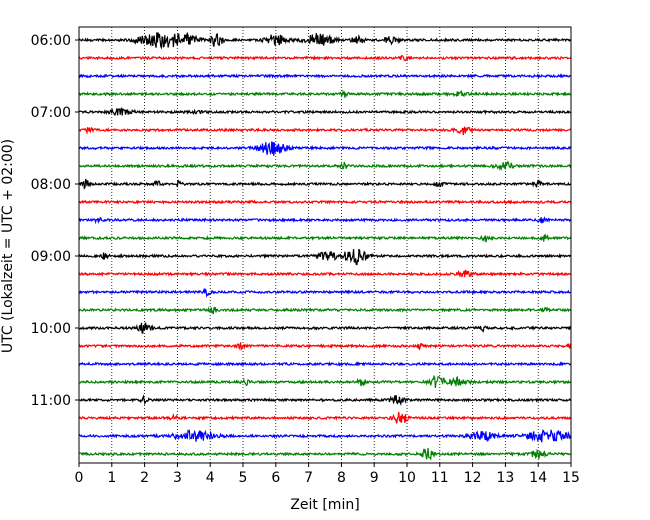 Image resolution: width=650 pixels, height=520 pixels. What do you see at coordinates (571, 478) in the screenshot?
I see `x-tick-label: 15` at bounding box center [571, 478].